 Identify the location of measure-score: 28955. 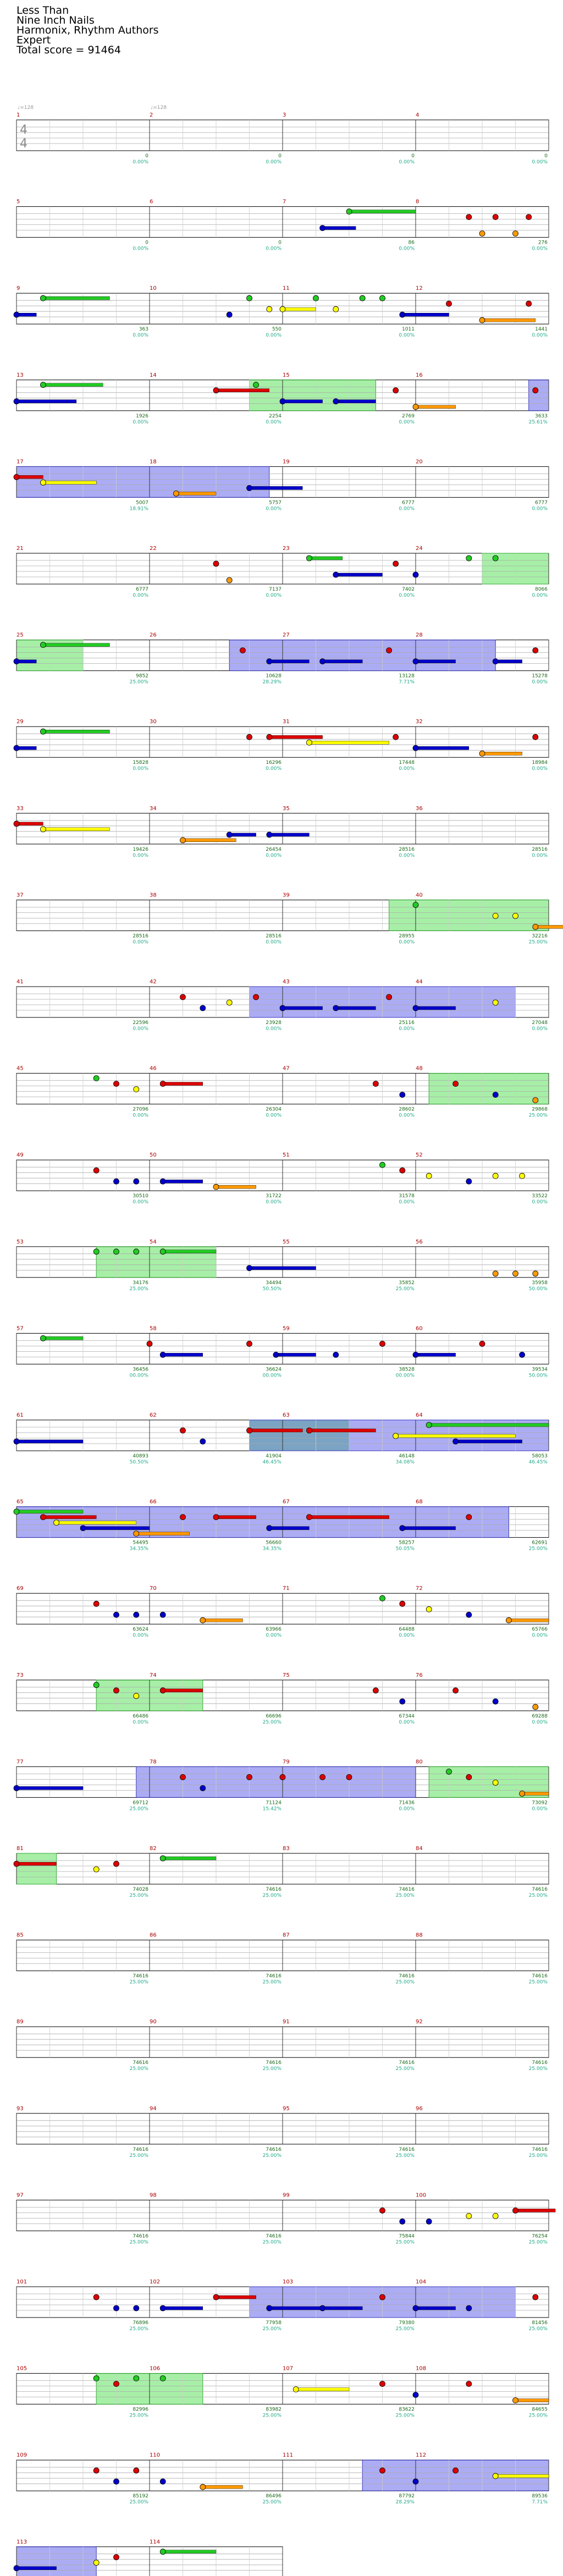
(407, 936).